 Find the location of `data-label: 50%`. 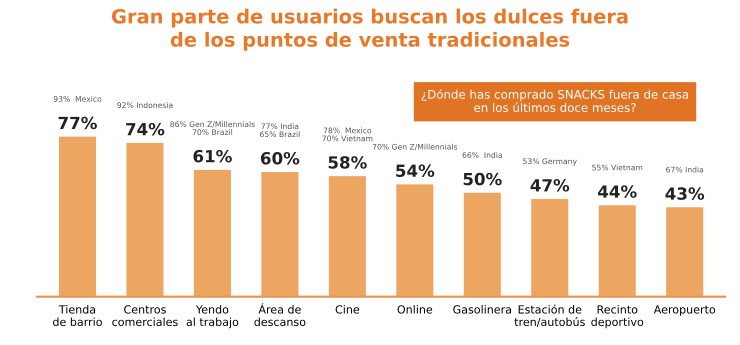

data-label: 50% is located at coordinates (483, 179).